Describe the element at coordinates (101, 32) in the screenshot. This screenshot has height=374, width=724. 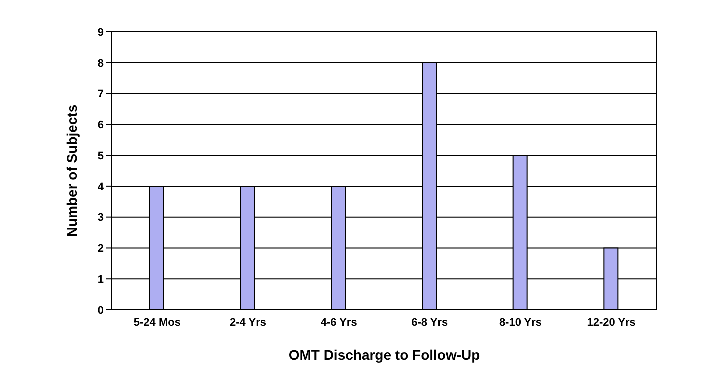
I see `y-tick-label: 9` at that location.